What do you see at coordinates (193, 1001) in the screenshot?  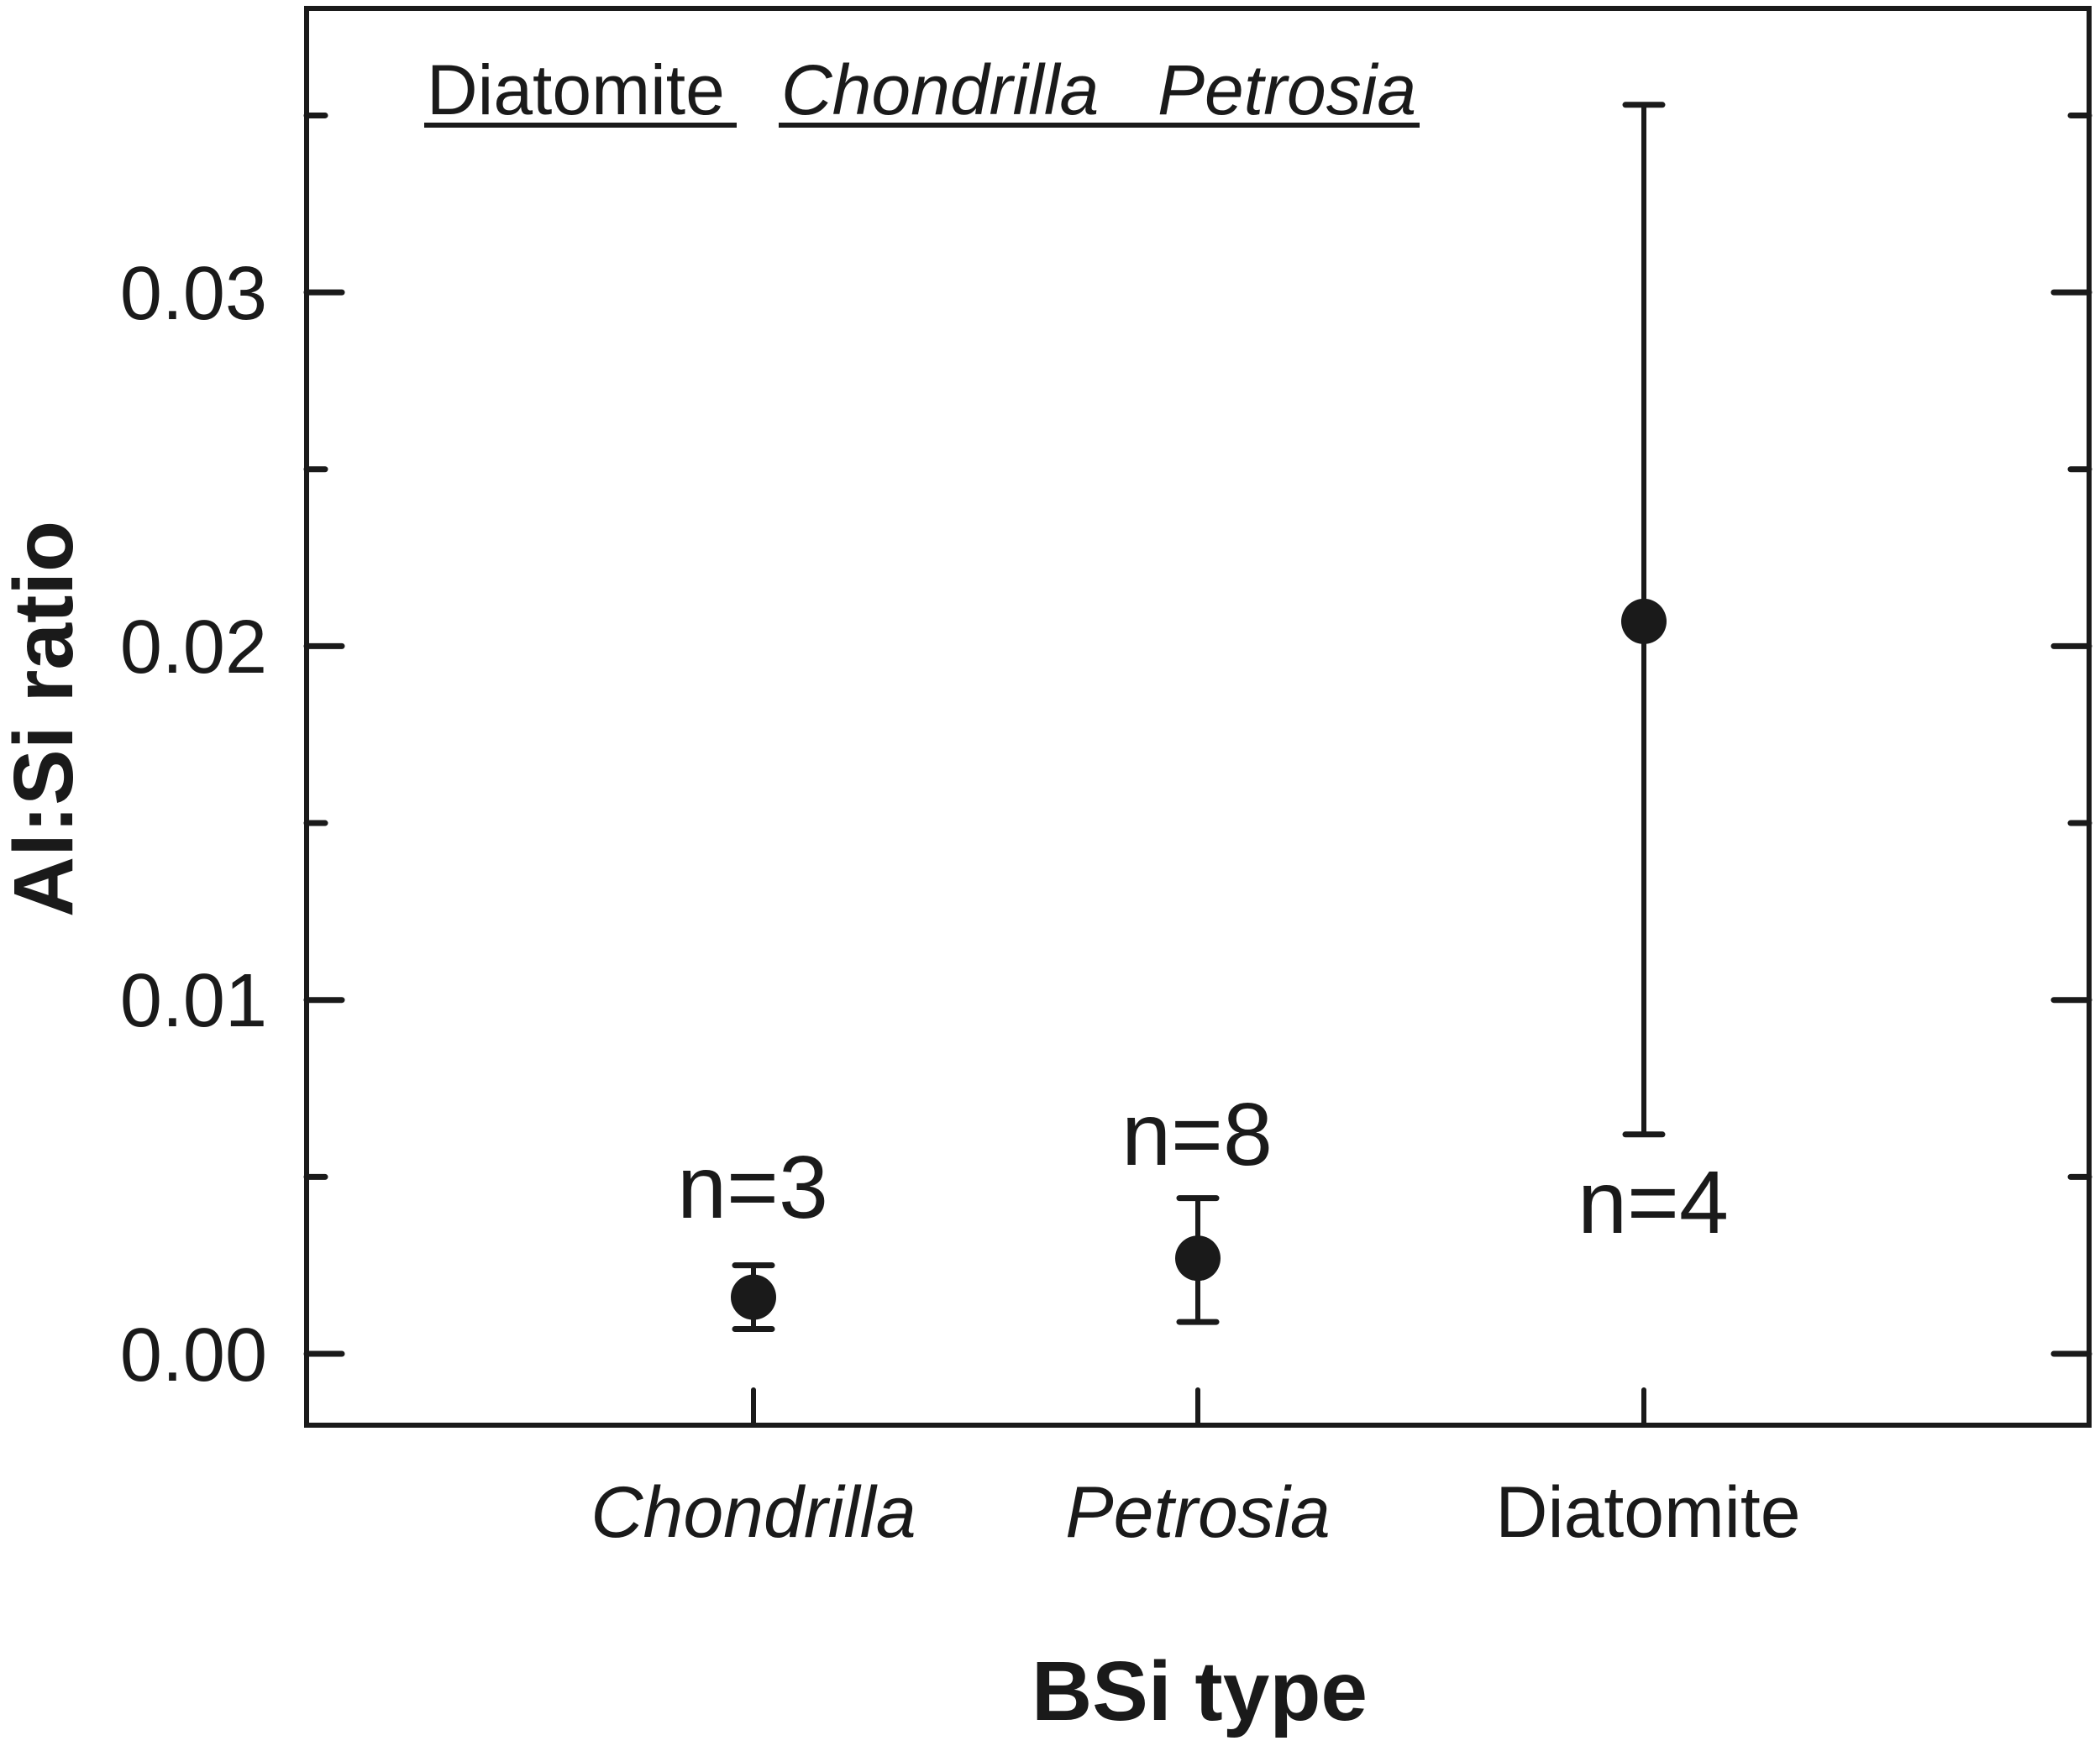 I see `y-tick-label: 0.01` at bounding box center [193, 1001].